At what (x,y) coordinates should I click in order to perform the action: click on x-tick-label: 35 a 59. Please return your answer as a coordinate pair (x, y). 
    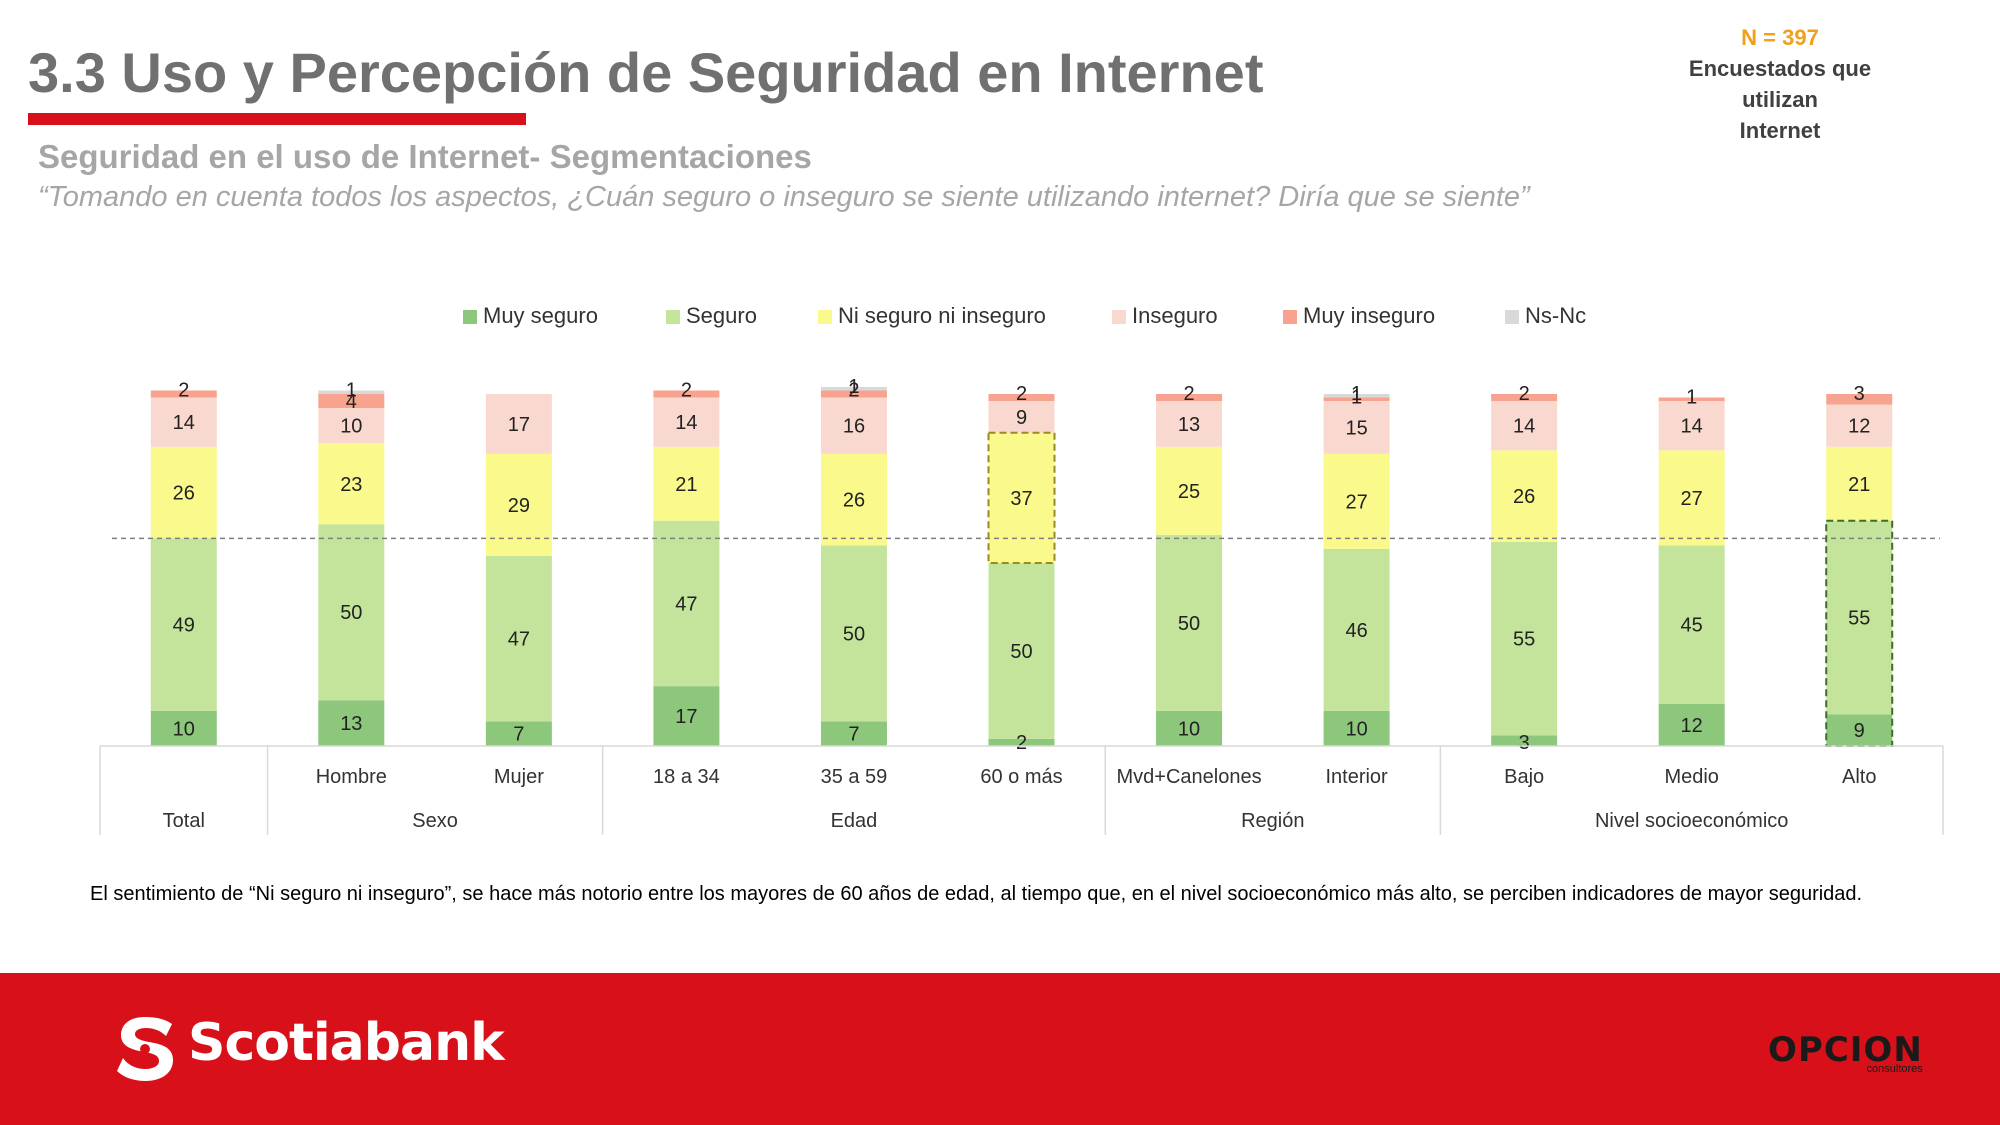
    Looking at the image, I should click on (854, 777).